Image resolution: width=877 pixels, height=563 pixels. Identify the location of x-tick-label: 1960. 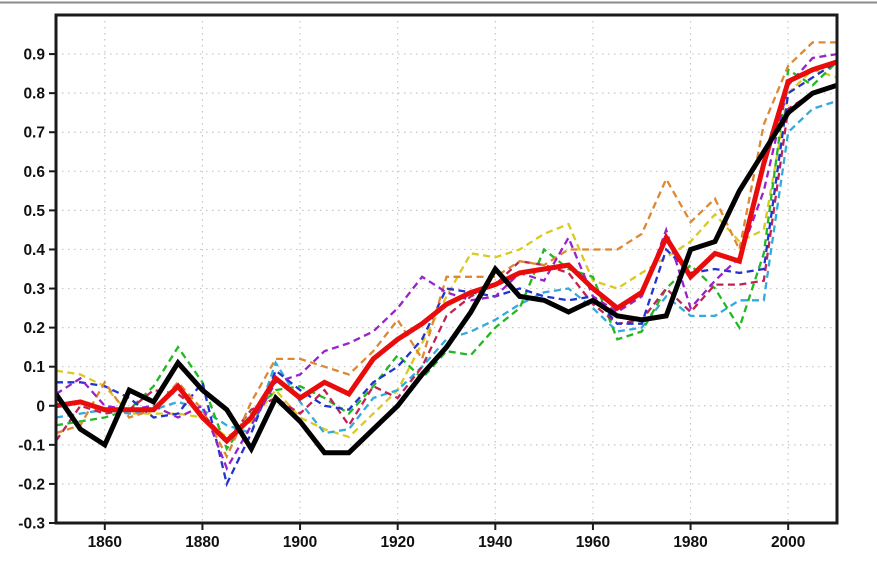
(593, 542).